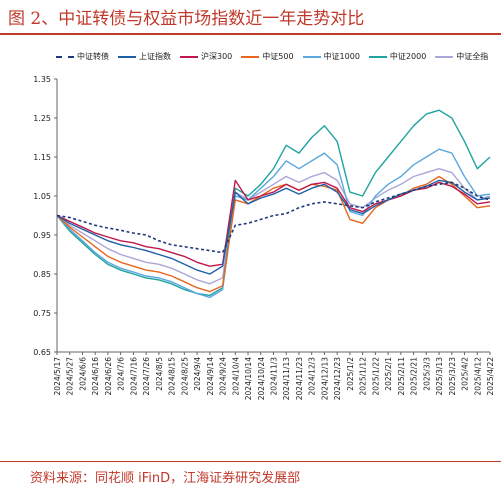  What do you see at coordinates (388, 374) in the screenshot?
I see `x-tick-label: 2025/2/1` at bounding box center [388, 374].